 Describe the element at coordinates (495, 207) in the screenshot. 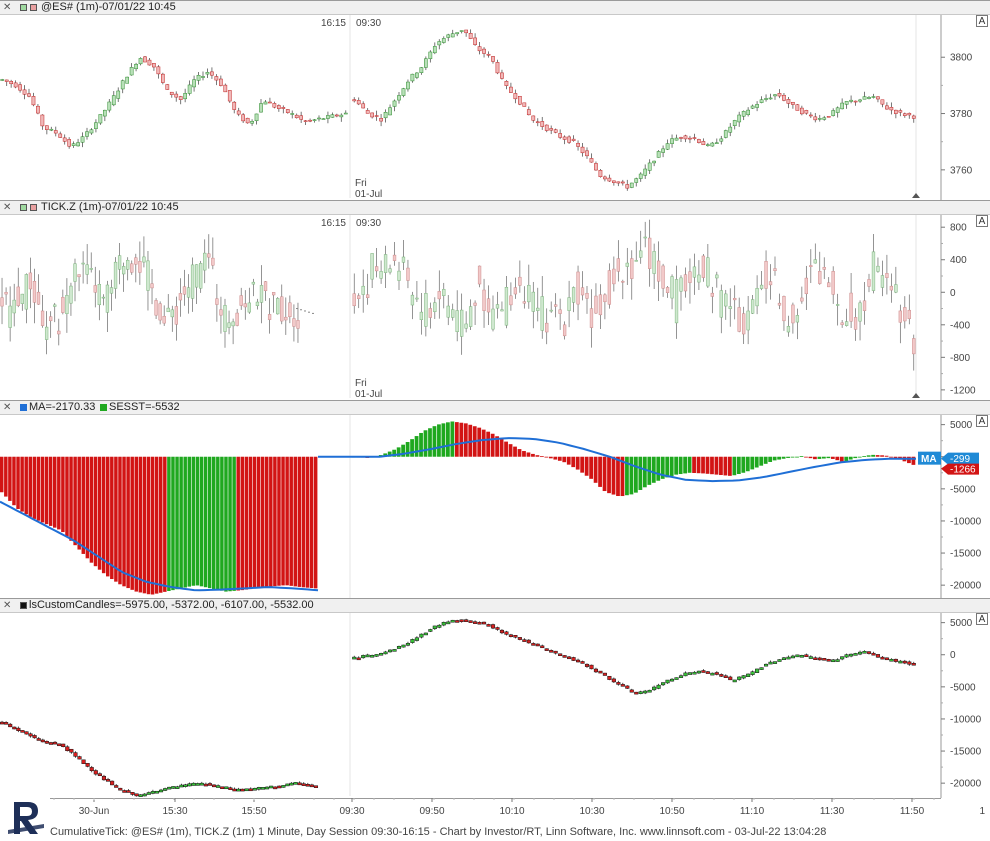

I see `pane-header-tick: ✕ TICK.Z (1m)-07/01/22 10:45` at that location.